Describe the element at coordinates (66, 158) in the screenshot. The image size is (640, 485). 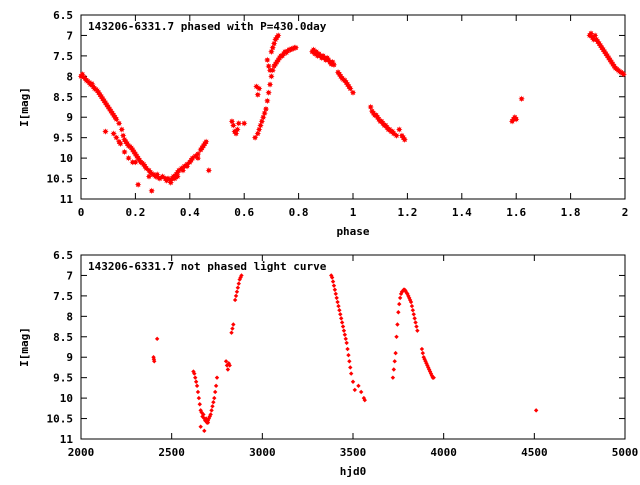
I see `y-tick-label: 10` at that location.